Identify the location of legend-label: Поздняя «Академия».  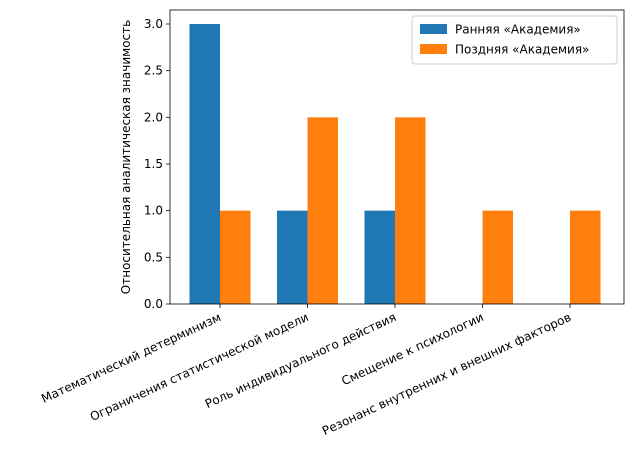
(522, 50).